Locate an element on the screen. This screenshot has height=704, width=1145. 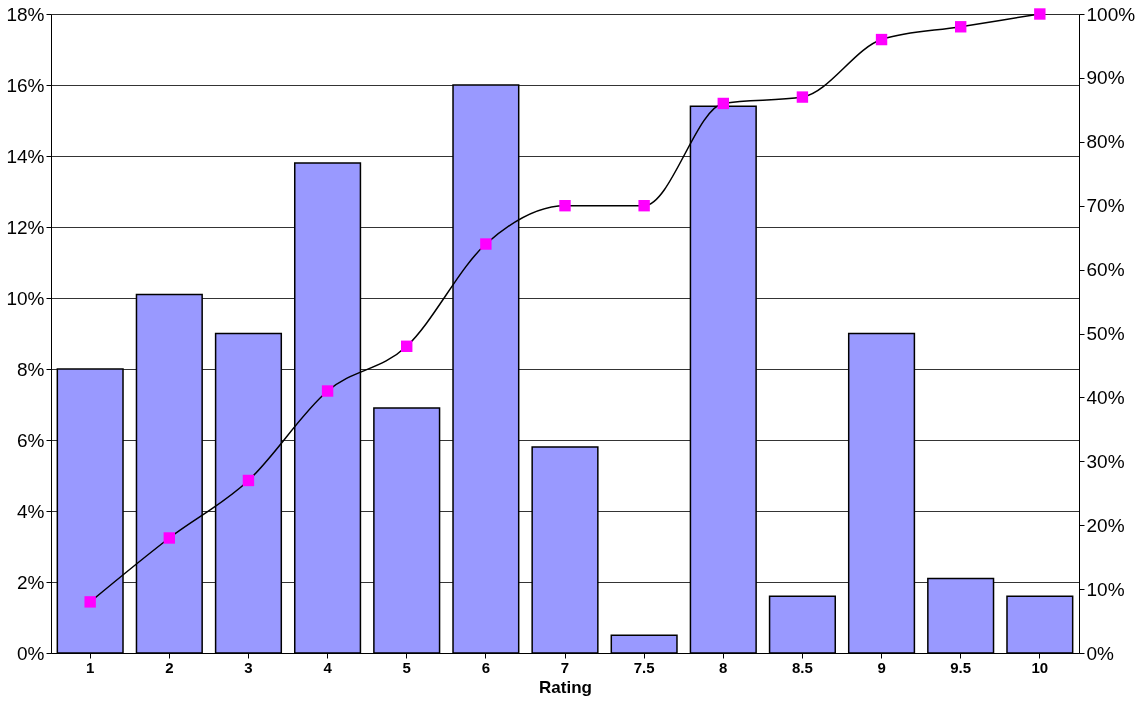
y2-tick-label: 60% is located at coordinates (1105, 270).